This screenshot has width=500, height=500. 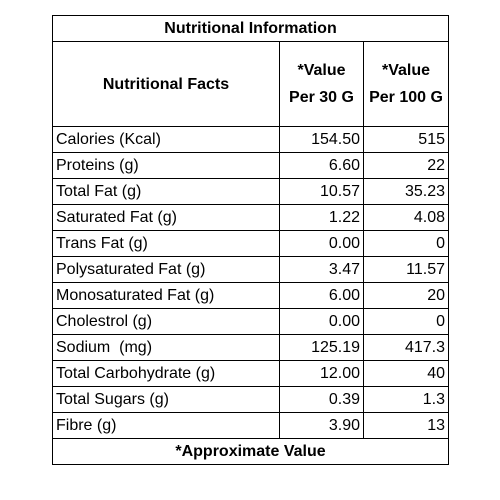 What do you see at coordinates (321, 165) in the screenshot?
I see `value-per-30g: 6.60` at bounding box center [321, 165].